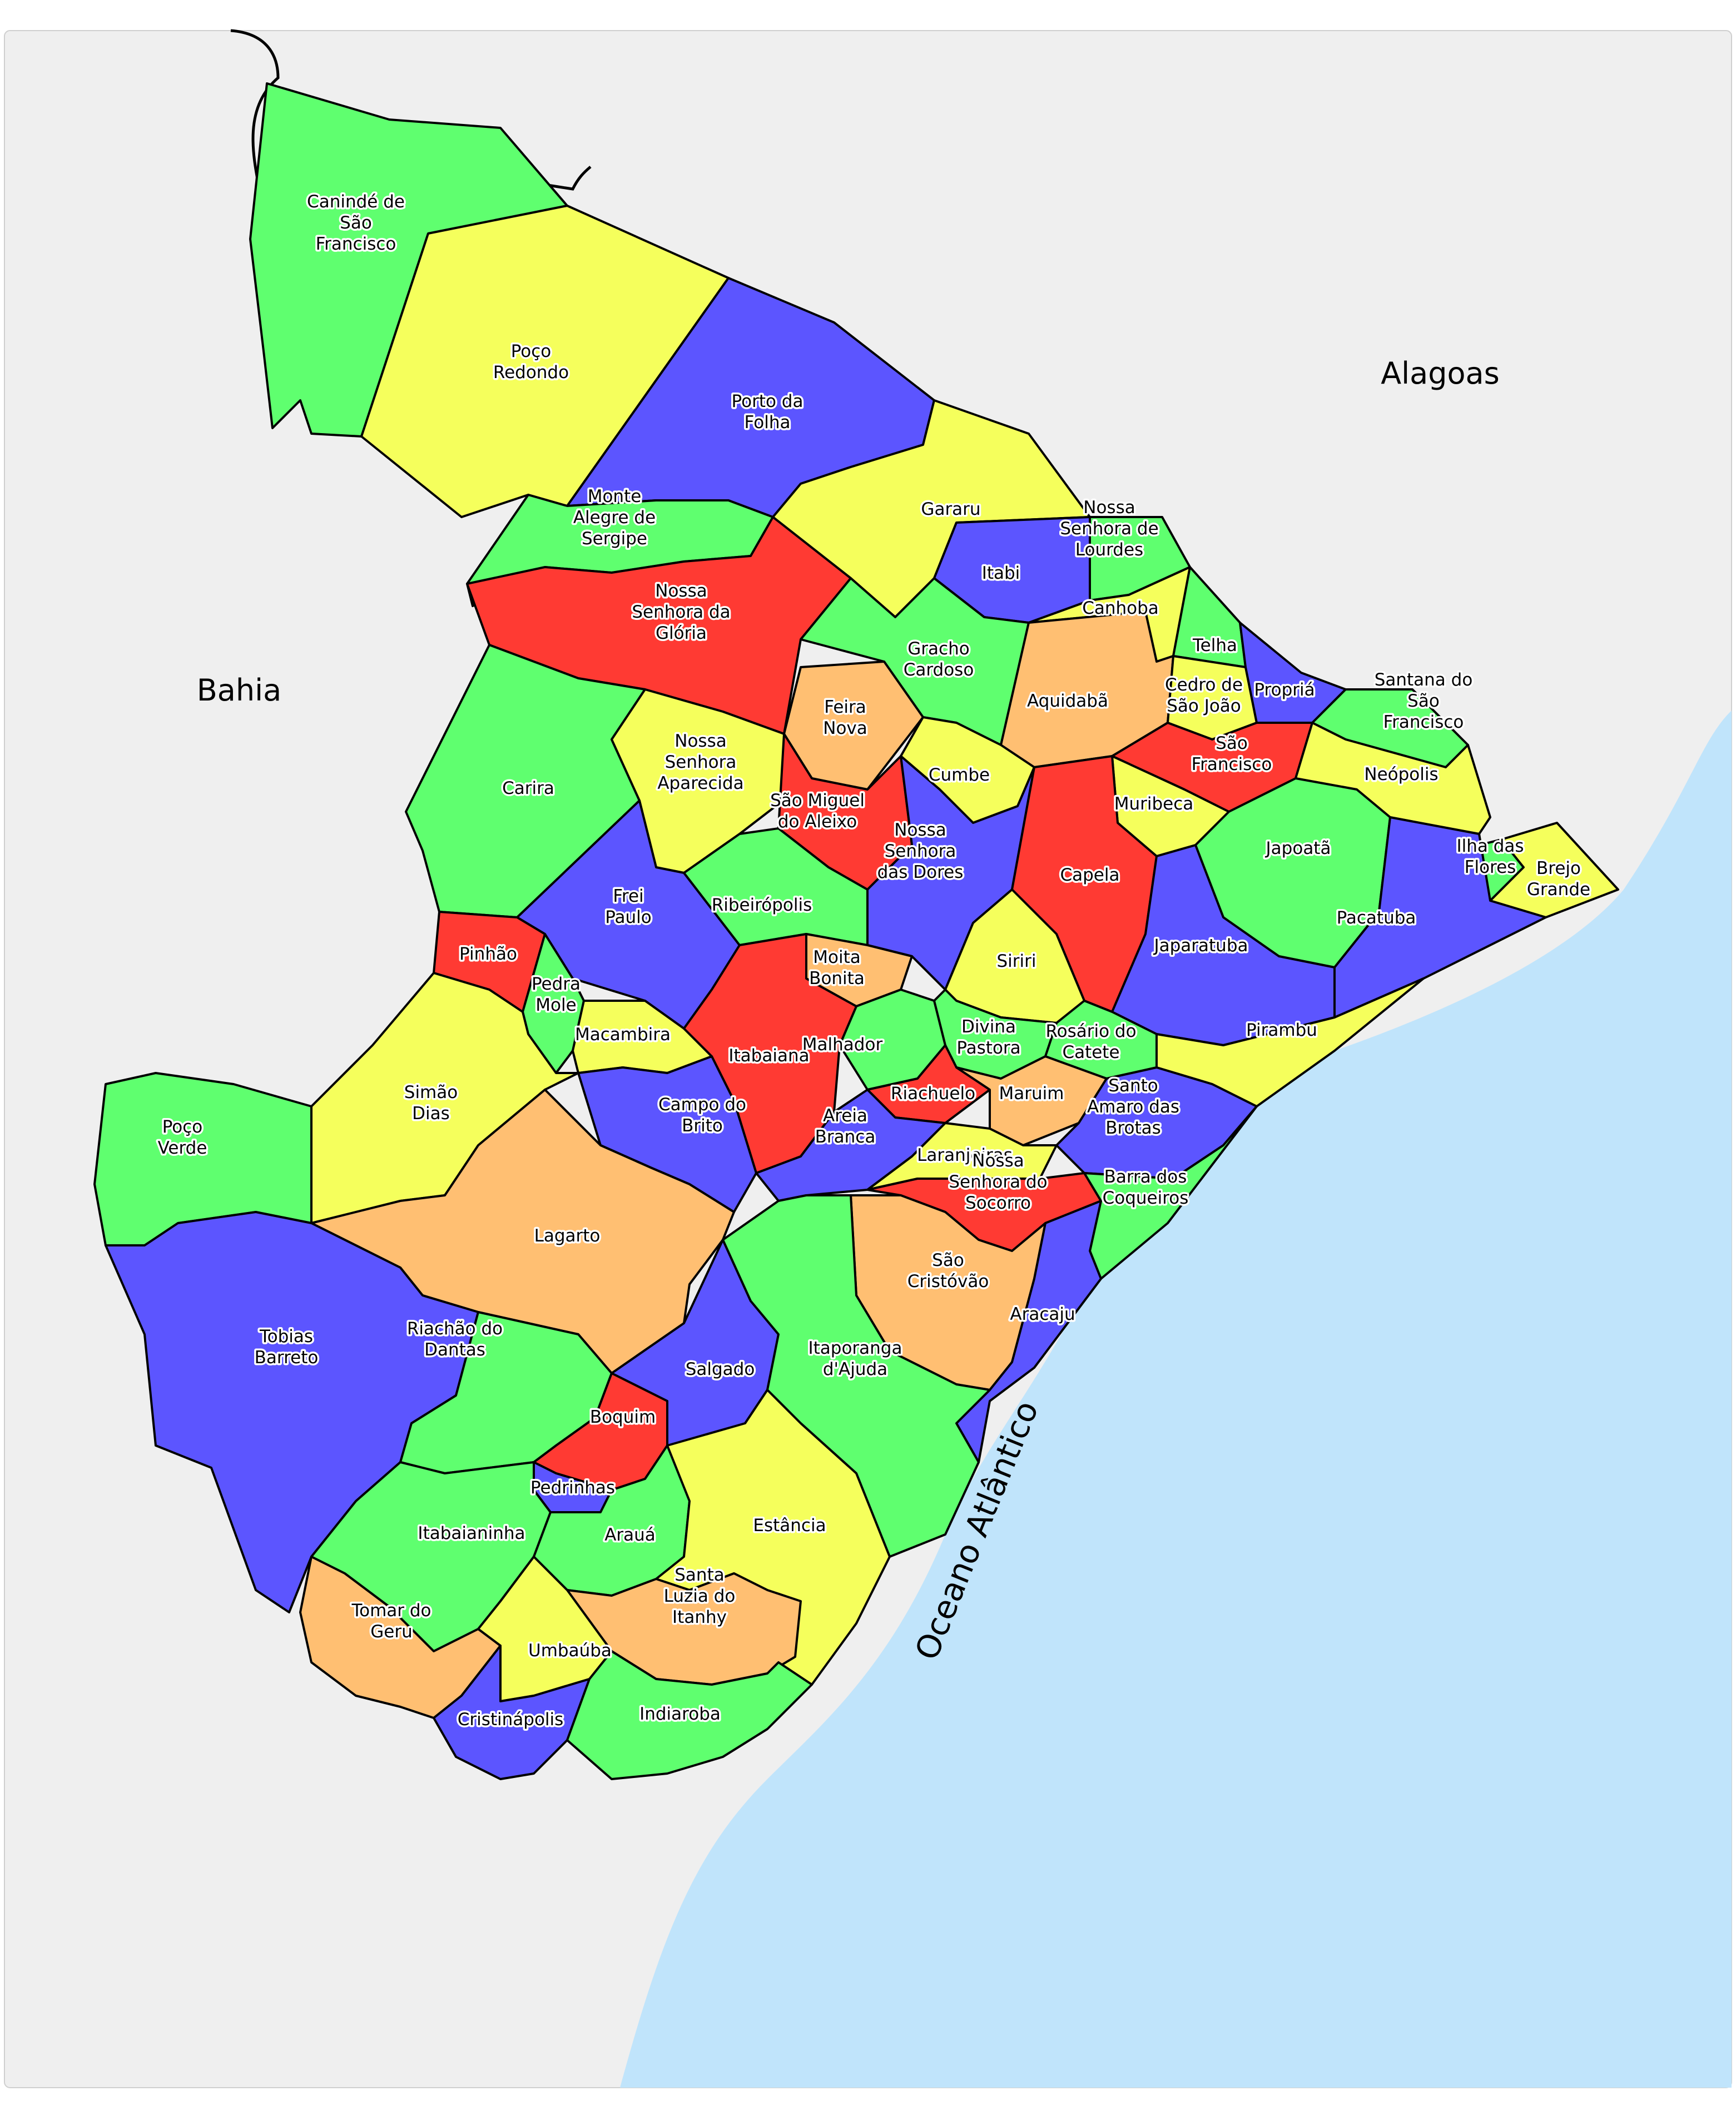  I want to click on label-sao-cristovao: São Cristóvão, so click(948, 1271).